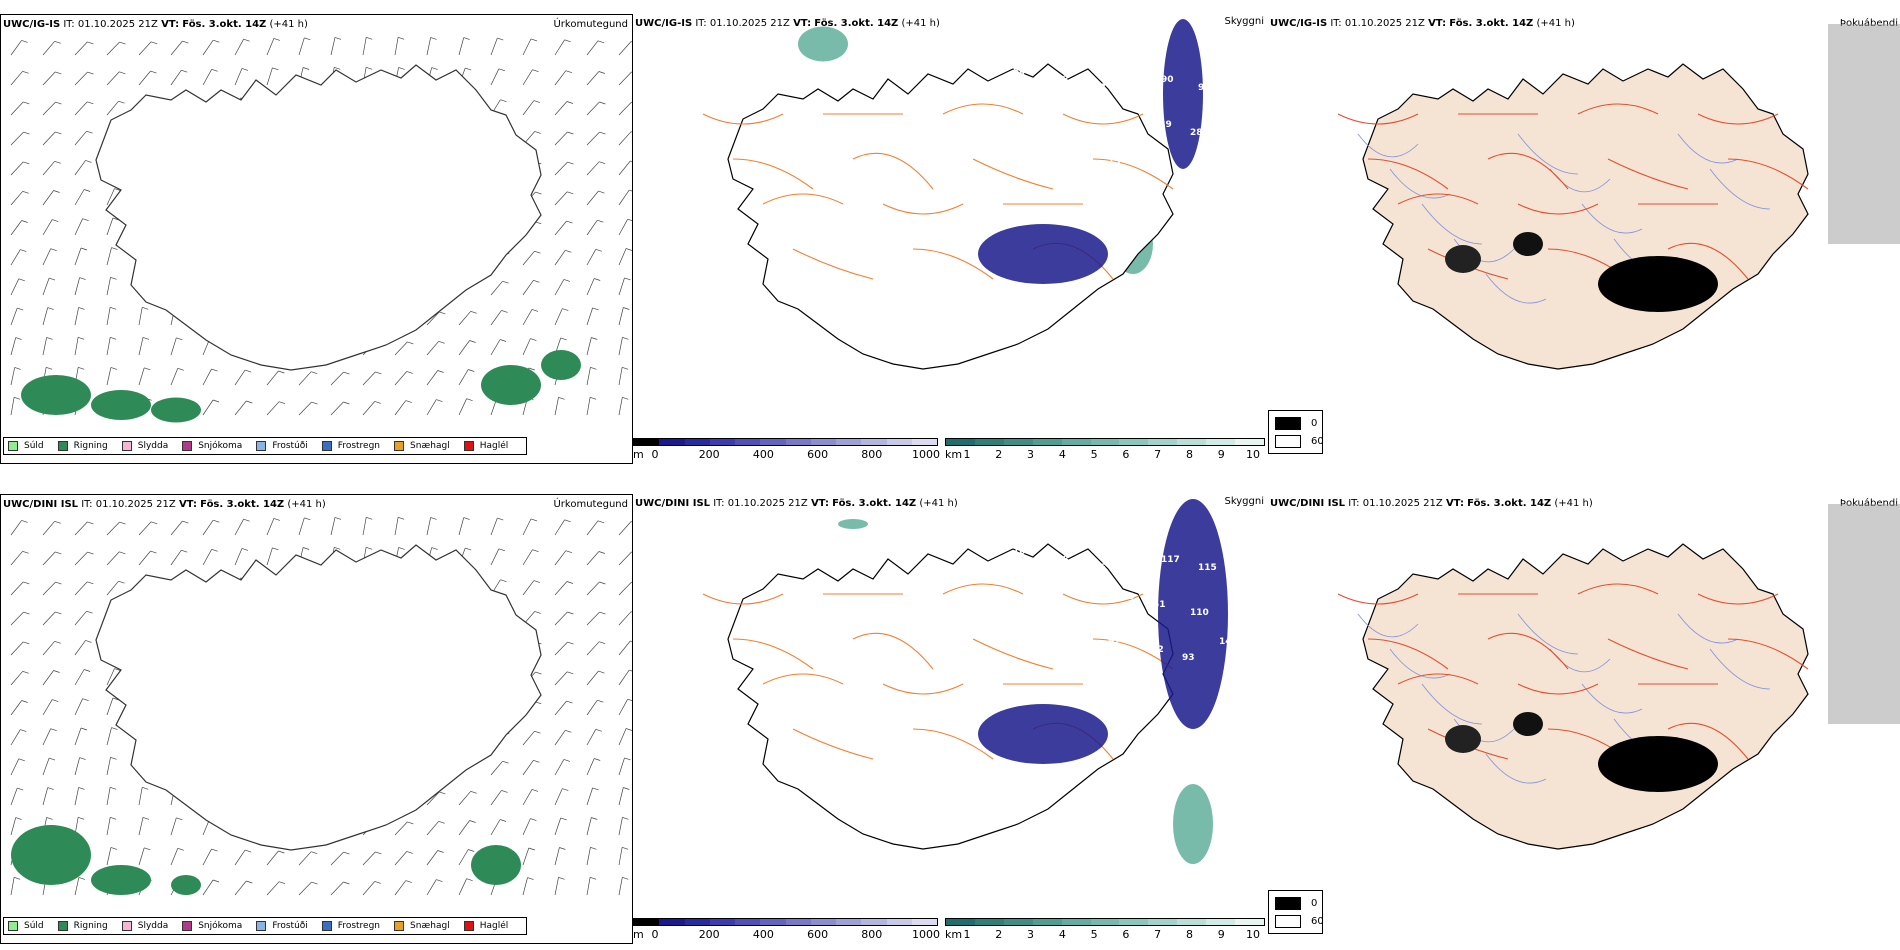 This screenshot has height=950, width=1900. I want to click on precip-legend-item: Súld, so click(26, 446).